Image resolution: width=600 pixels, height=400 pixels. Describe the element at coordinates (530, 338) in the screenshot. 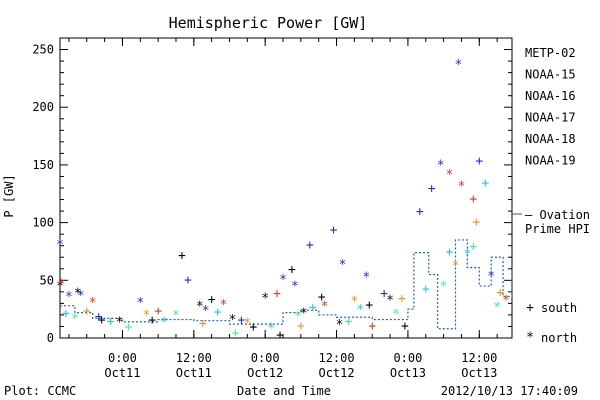

I see `marker-legend-symbol: *` at that location.